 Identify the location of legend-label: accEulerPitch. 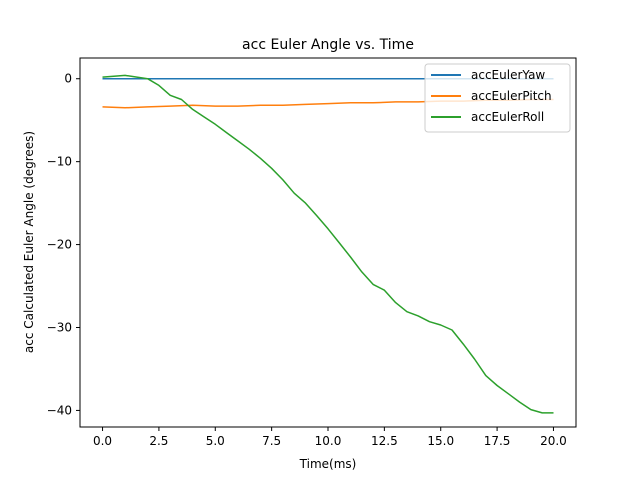
(511, 96).